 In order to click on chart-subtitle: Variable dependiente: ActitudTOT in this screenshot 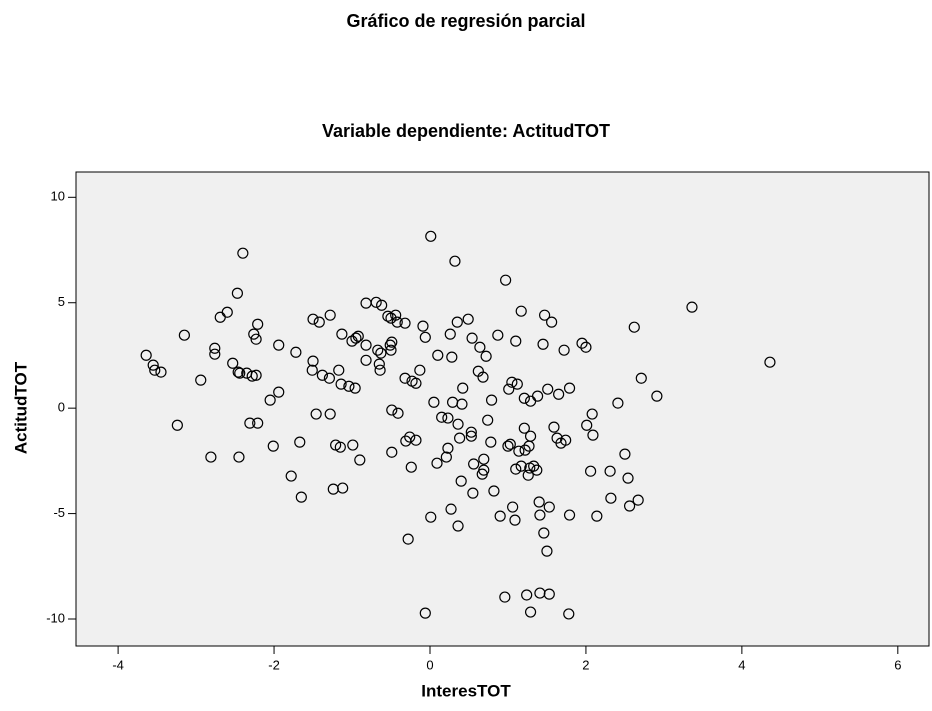, I will do `click(466, 131)`.